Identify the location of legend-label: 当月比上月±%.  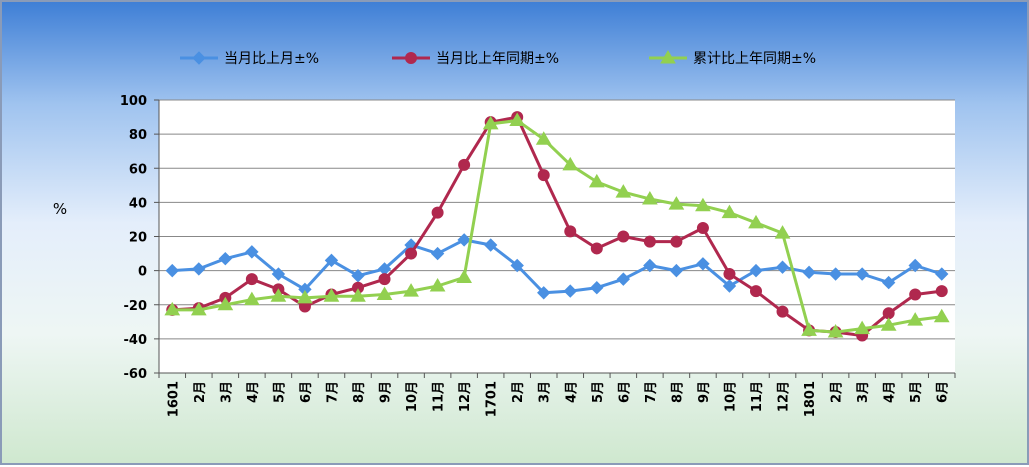
(271, 59).